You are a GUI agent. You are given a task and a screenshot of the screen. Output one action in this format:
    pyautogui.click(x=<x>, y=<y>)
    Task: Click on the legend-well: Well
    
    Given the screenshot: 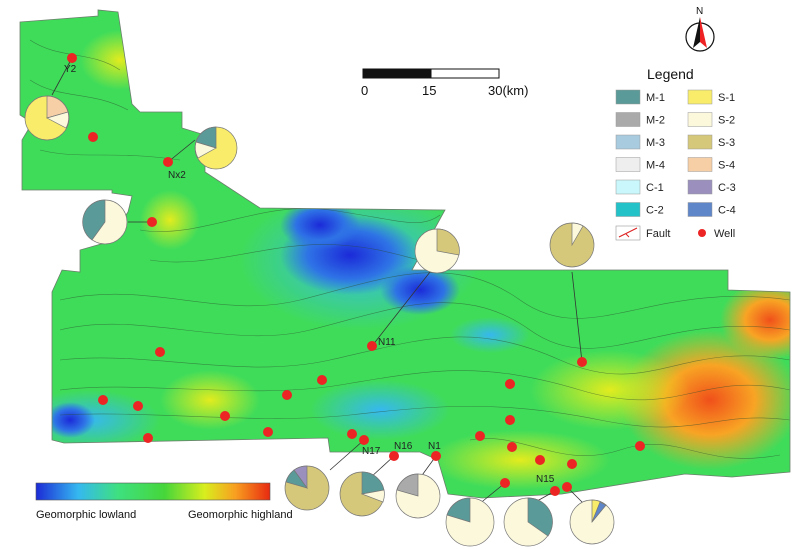 What is the action you would take?
    pyautogui.click(x=716, y=234)
    